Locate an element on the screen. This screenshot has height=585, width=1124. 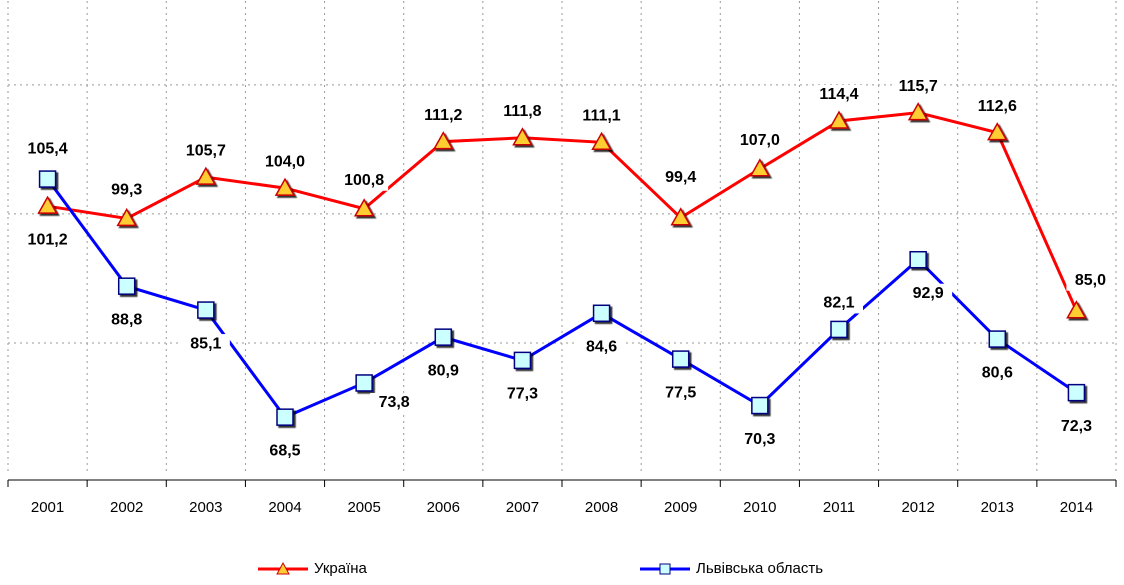
x-tick-label: 2007 is located at coordinates (522, 507).